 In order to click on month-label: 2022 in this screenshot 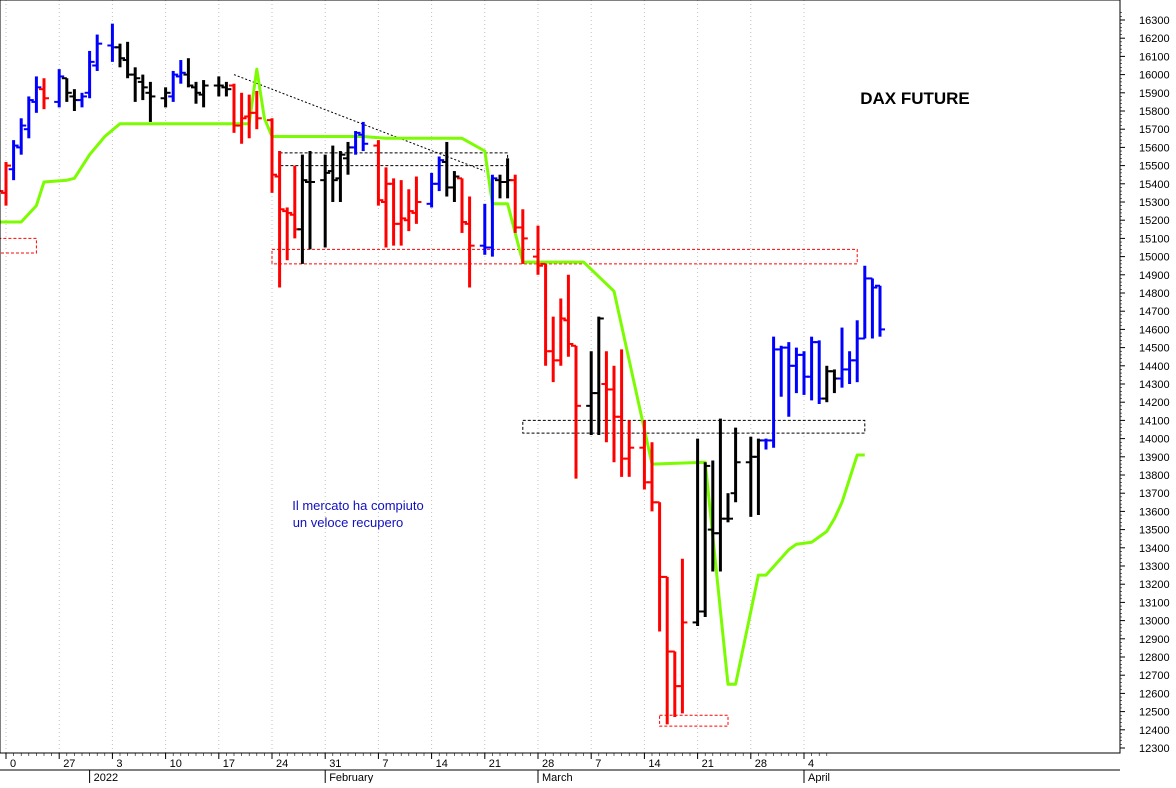, I will do `click(106, 777)`.